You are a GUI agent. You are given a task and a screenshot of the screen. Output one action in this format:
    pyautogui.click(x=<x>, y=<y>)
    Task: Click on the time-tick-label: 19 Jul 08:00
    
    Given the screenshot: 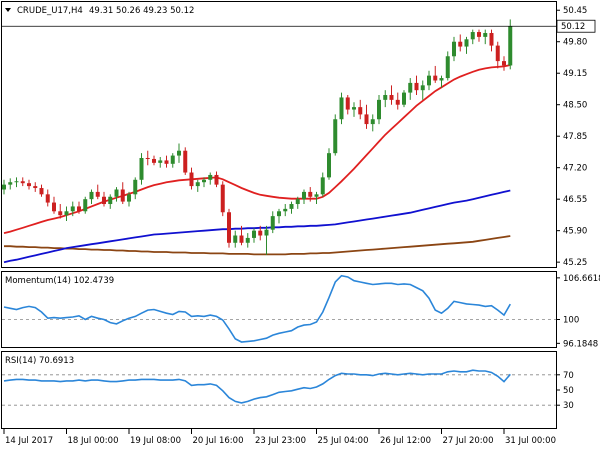 What is the action you would take?
    pyautogui.click(x=155, y=441)
    